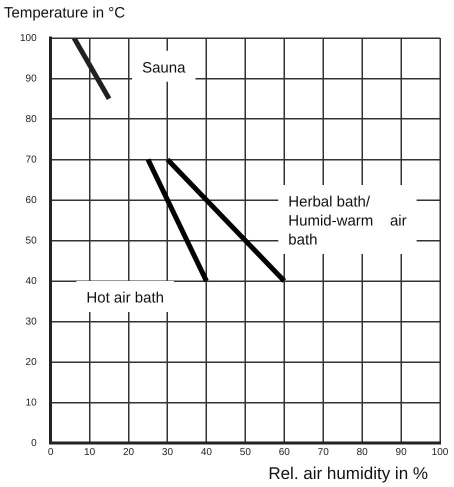  Describe the element at coordinates (32, 78) in the screenshot. I see `y-tick-label: 90` at that location.